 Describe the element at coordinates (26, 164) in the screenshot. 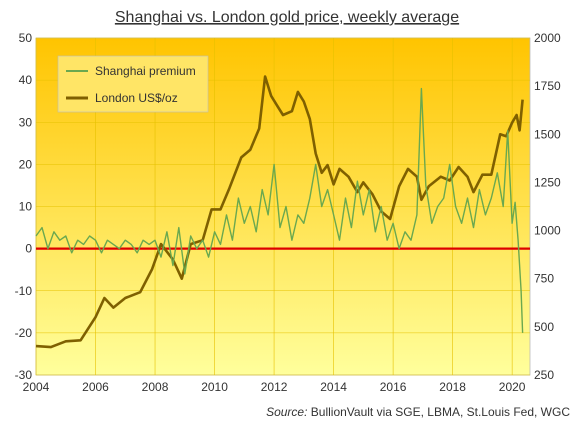

I see `left-tick-label: 20` at that location.